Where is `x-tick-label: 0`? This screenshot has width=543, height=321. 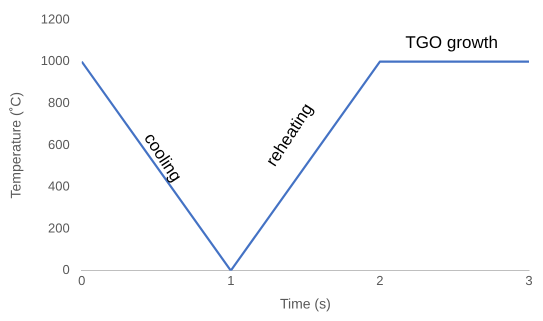 x-tick-label: 0 is located at coordinates (82, 280).